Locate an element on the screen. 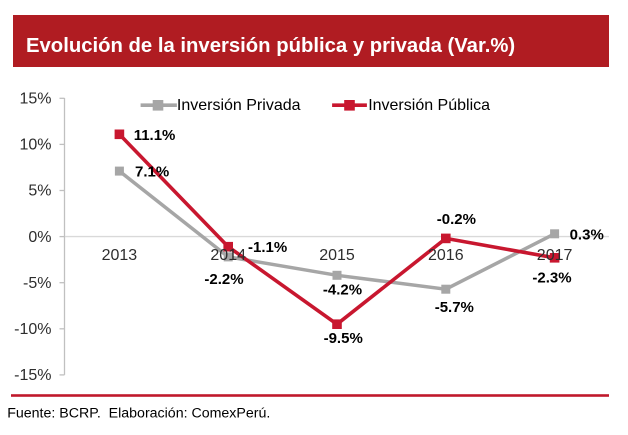  svg-text: -0.2% is located at coordinates (456, 219).